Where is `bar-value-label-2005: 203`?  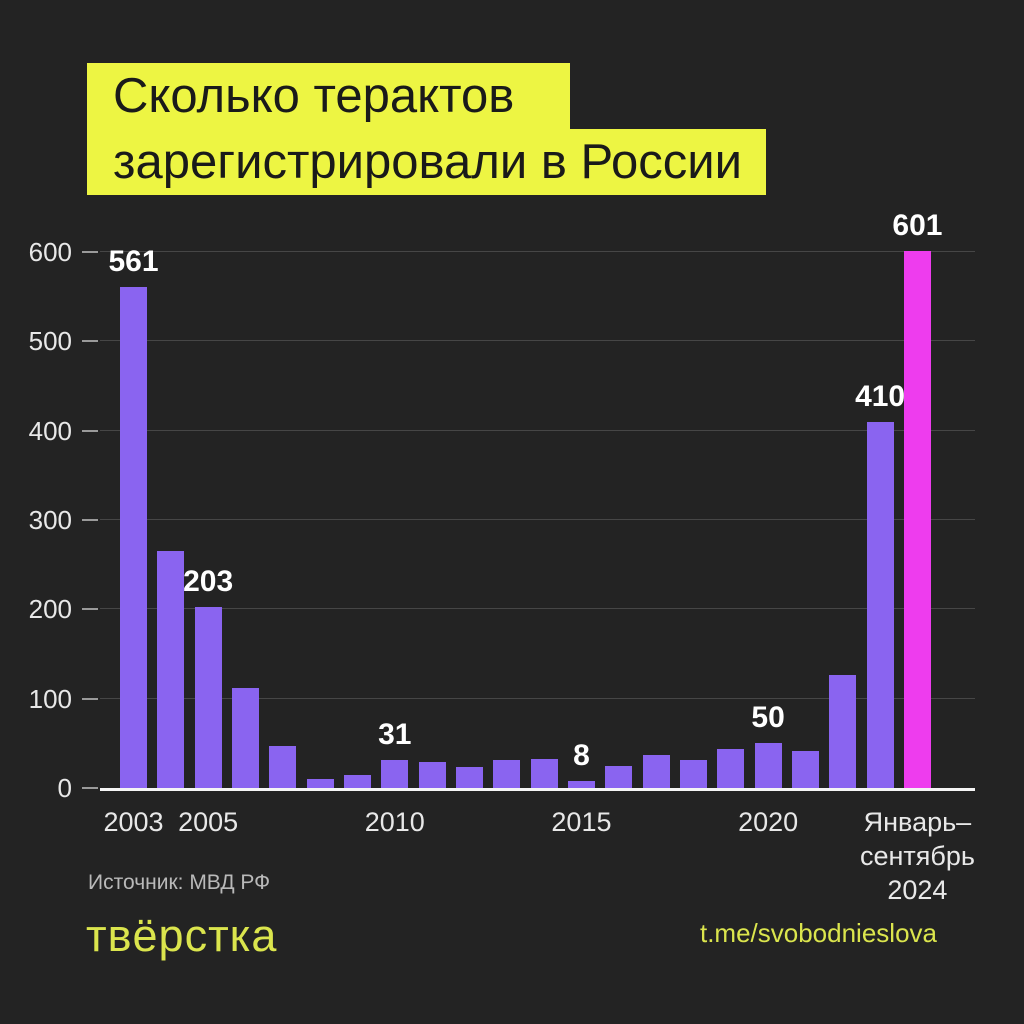
bar-value-label-2005: 203 is located at coordinates (208, 581).